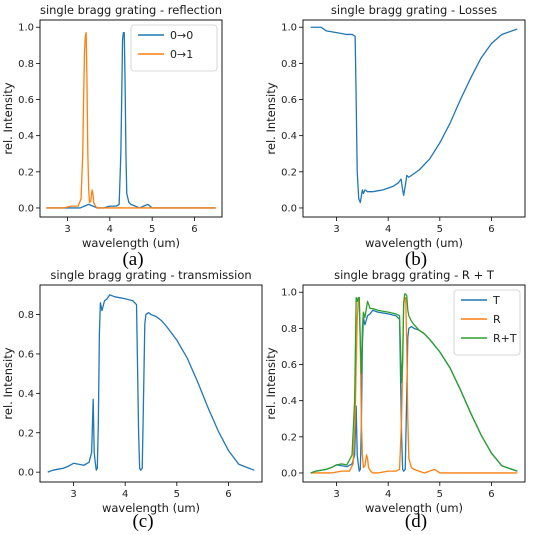 The width and height of the screenshot is (550, 535). I want to click on legend: 0→00→1, so click(174, 48).